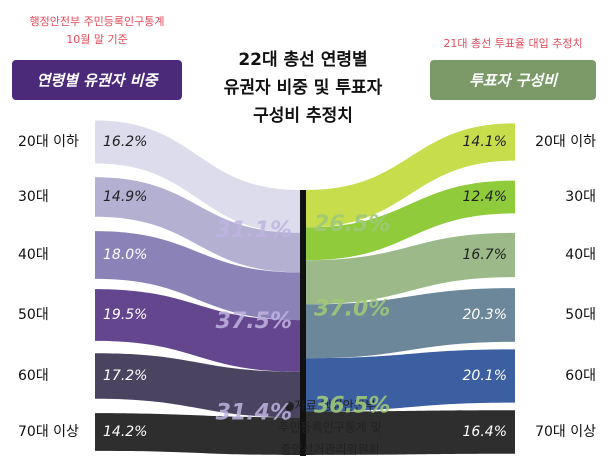 The height and width of the screenshot is (468, 610). I want to click on chart-title: 구성비 추정치, so click(303, 116).